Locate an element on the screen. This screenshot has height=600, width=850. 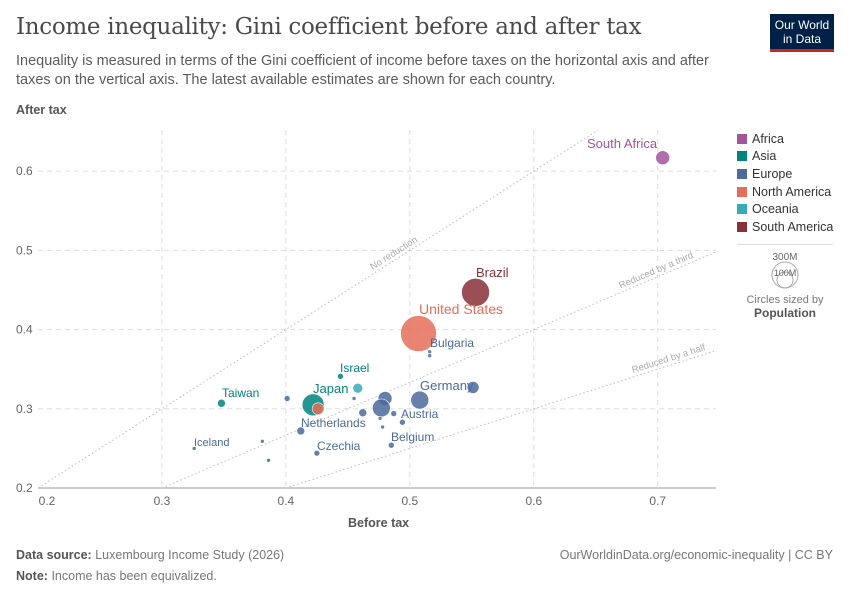
legend-item: Oceania is located at coordinates (785, 209).